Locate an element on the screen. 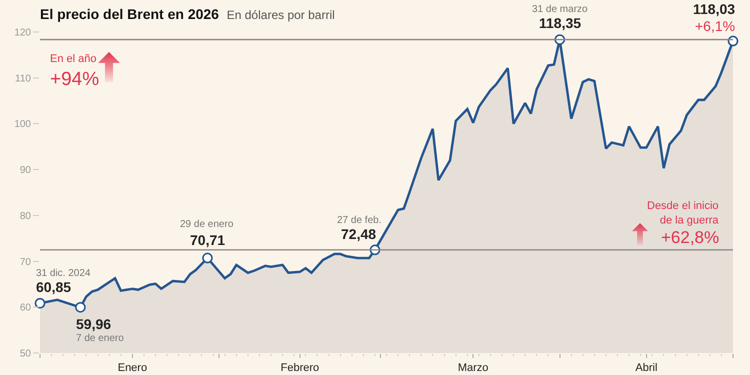  y-tick-label: 100 is located at coordinates (23, 124).